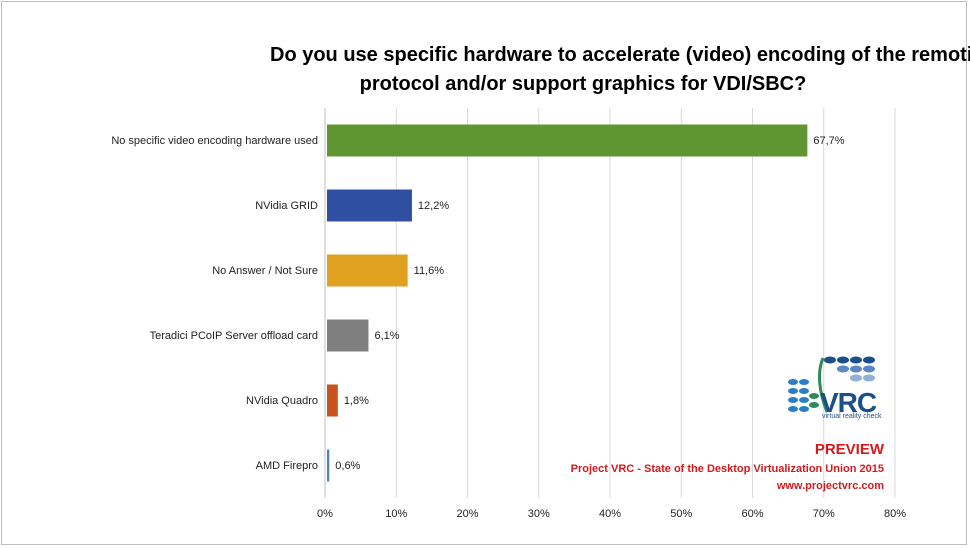 This screenshot has height=548, width=970. Describe the element at coordinates (852, 416) in the screenshot. I see `vrc-logo-tagline: virtual reality check` at that location.